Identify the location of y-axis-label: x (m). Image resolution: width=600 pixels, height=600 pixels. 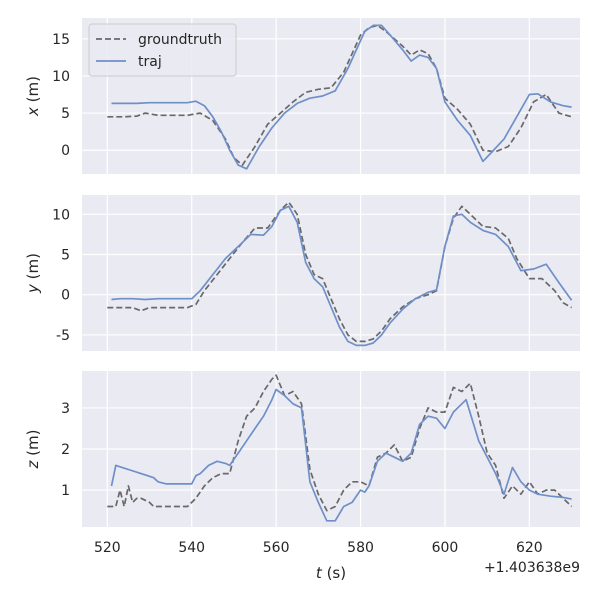
(33, 96).